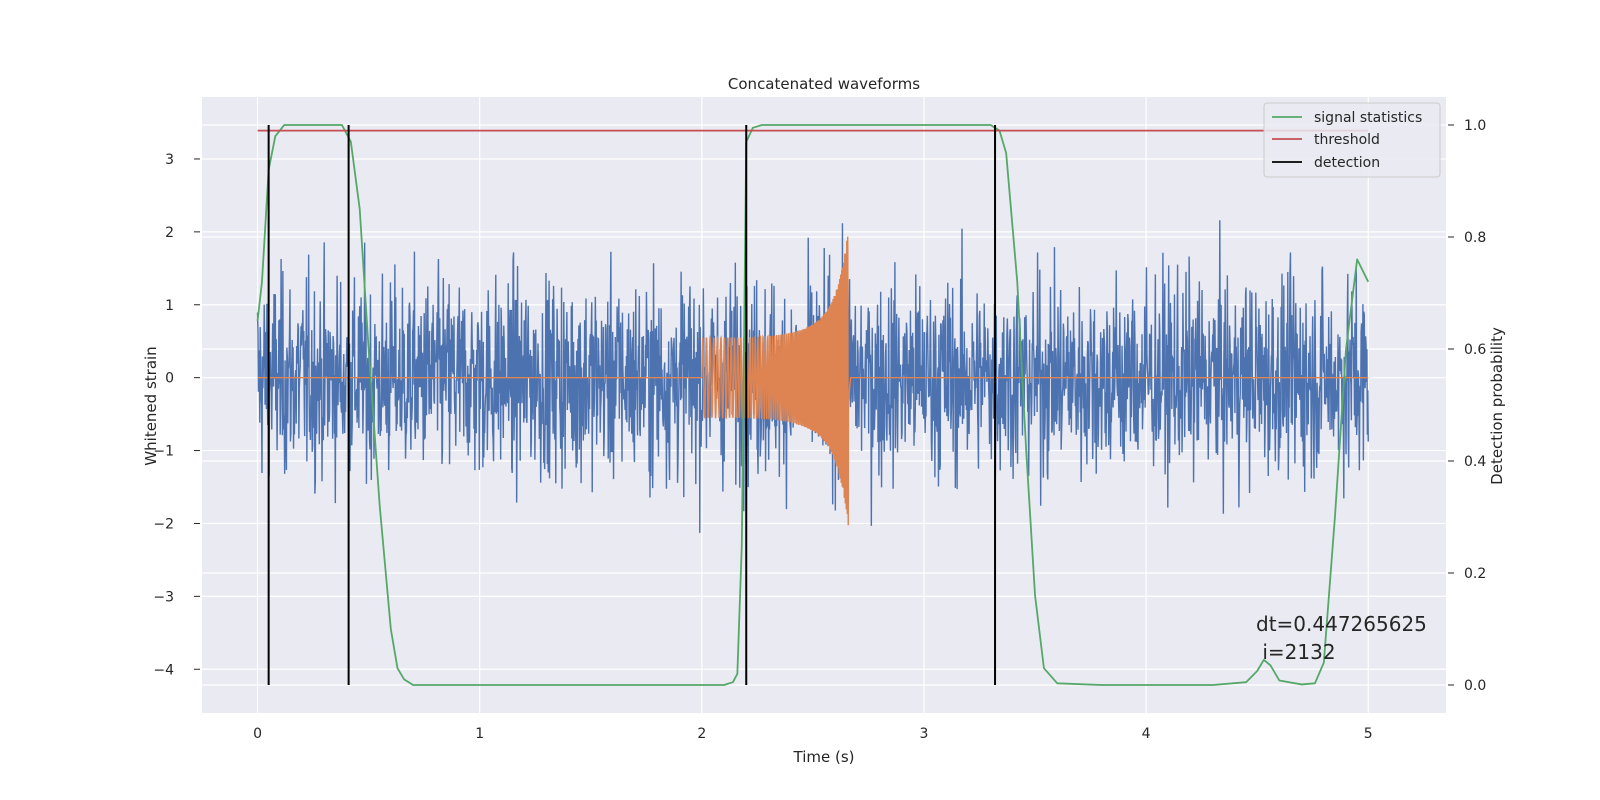 The image size is (1600, 800). Describe the element at coordinates (1296, 652) in the screenshot. I see `annotation-line-i: i=2132` at that location.